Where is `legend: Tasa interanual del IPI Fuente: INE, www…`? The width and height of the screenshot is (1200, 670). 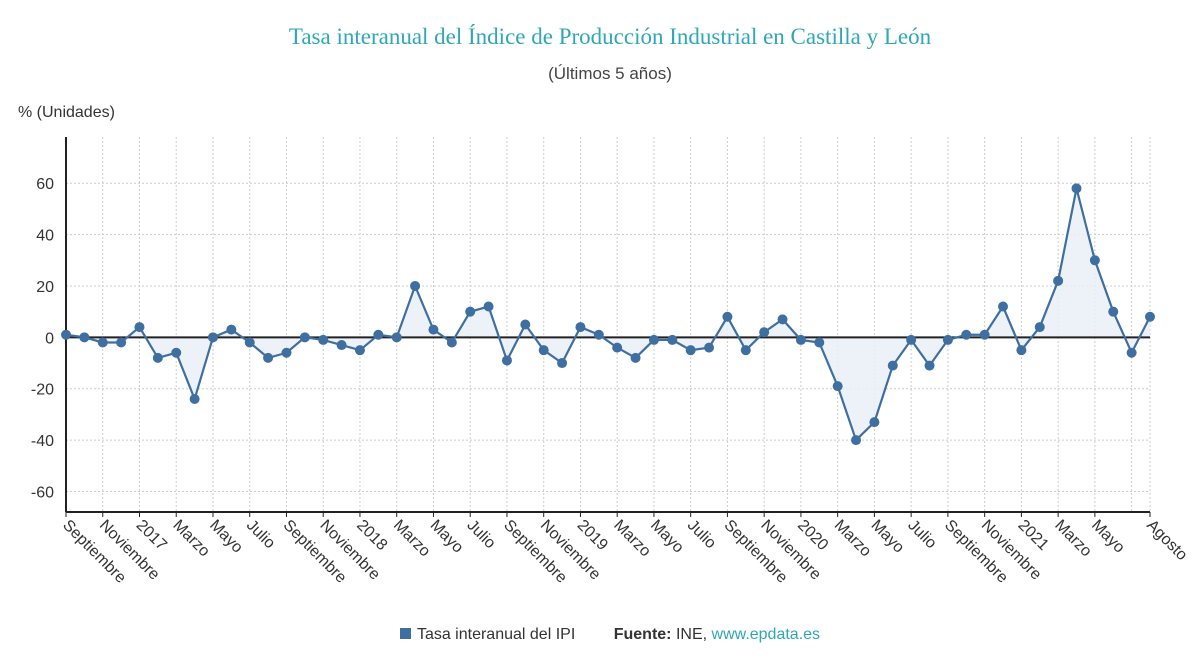 legend: Tasa interanual del IPI Fuente: INE, www… is located at coordinates (600, 635).